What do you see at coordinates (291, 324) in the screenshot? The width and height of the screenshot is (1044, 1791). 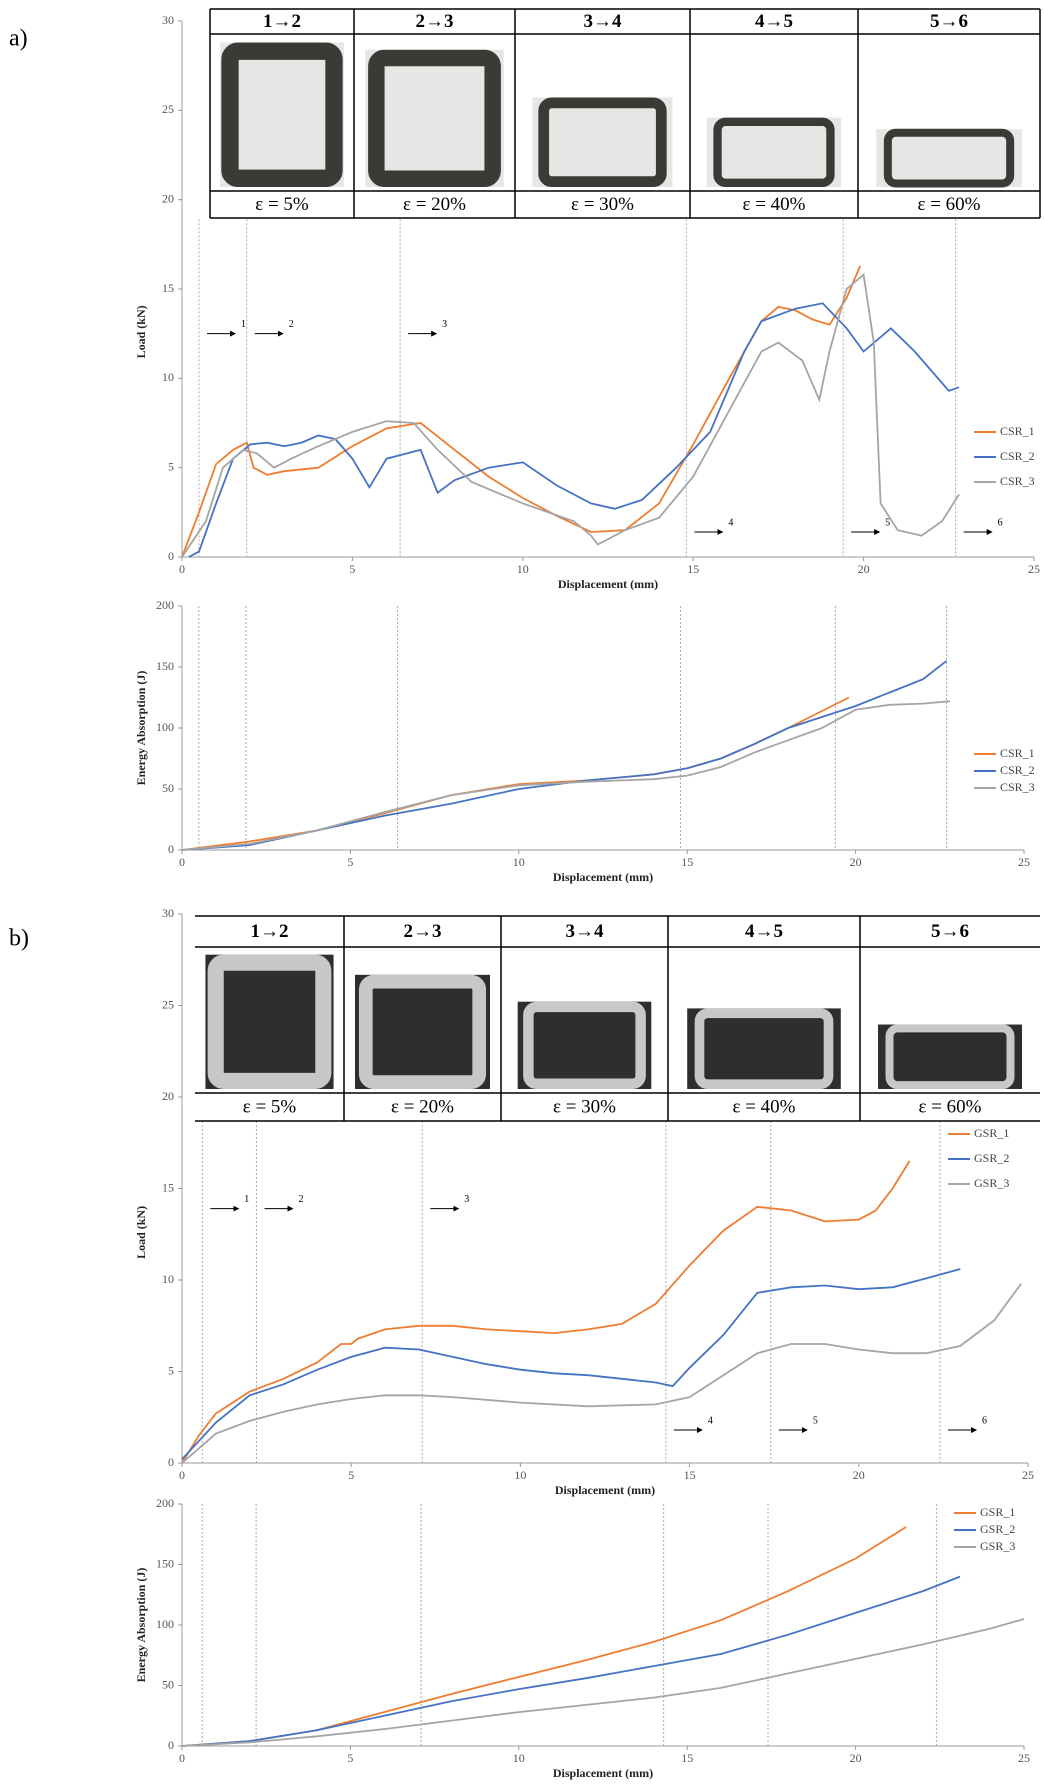 I see `stage-label: 2` at bounding box center [291, 324].